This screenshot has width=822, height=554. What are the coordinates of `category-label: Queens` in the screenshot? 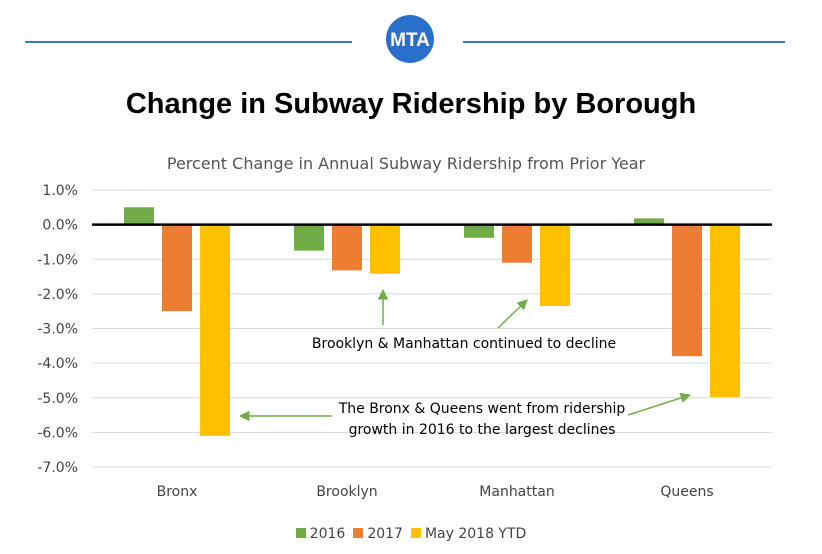 It's located at (686, 492).